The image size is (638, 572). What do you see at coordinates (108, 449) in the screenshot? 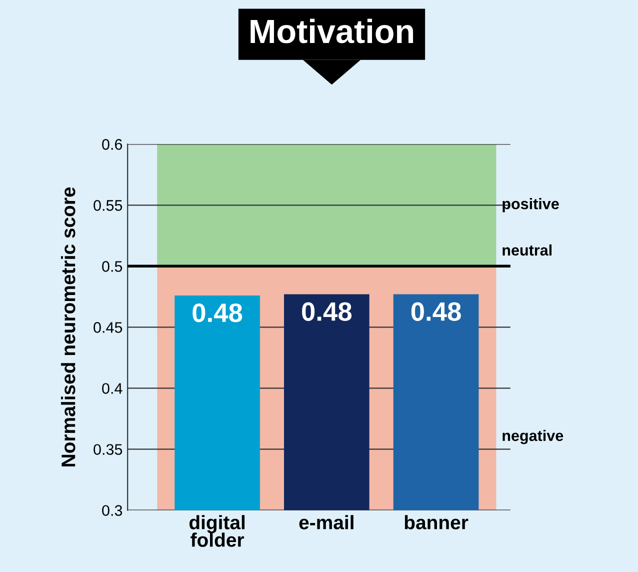
I see `y-tick-label: 0.35` at bounding box center [108, 449].